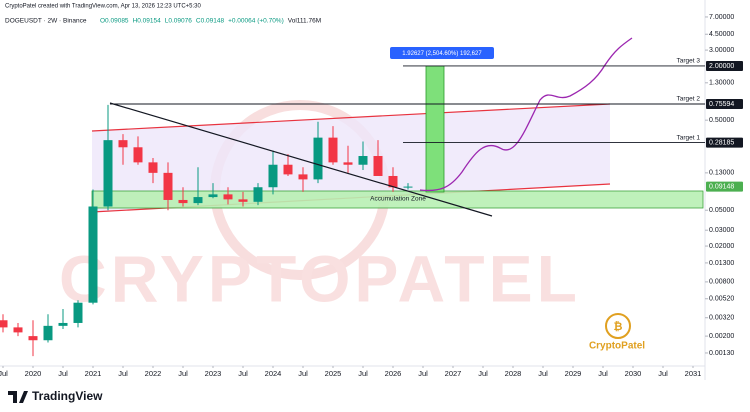 The image size is (750, 412). Describe the element at coordinates (213, 373) in the screenshot. I see `x-tick-label: 2023` at that location.